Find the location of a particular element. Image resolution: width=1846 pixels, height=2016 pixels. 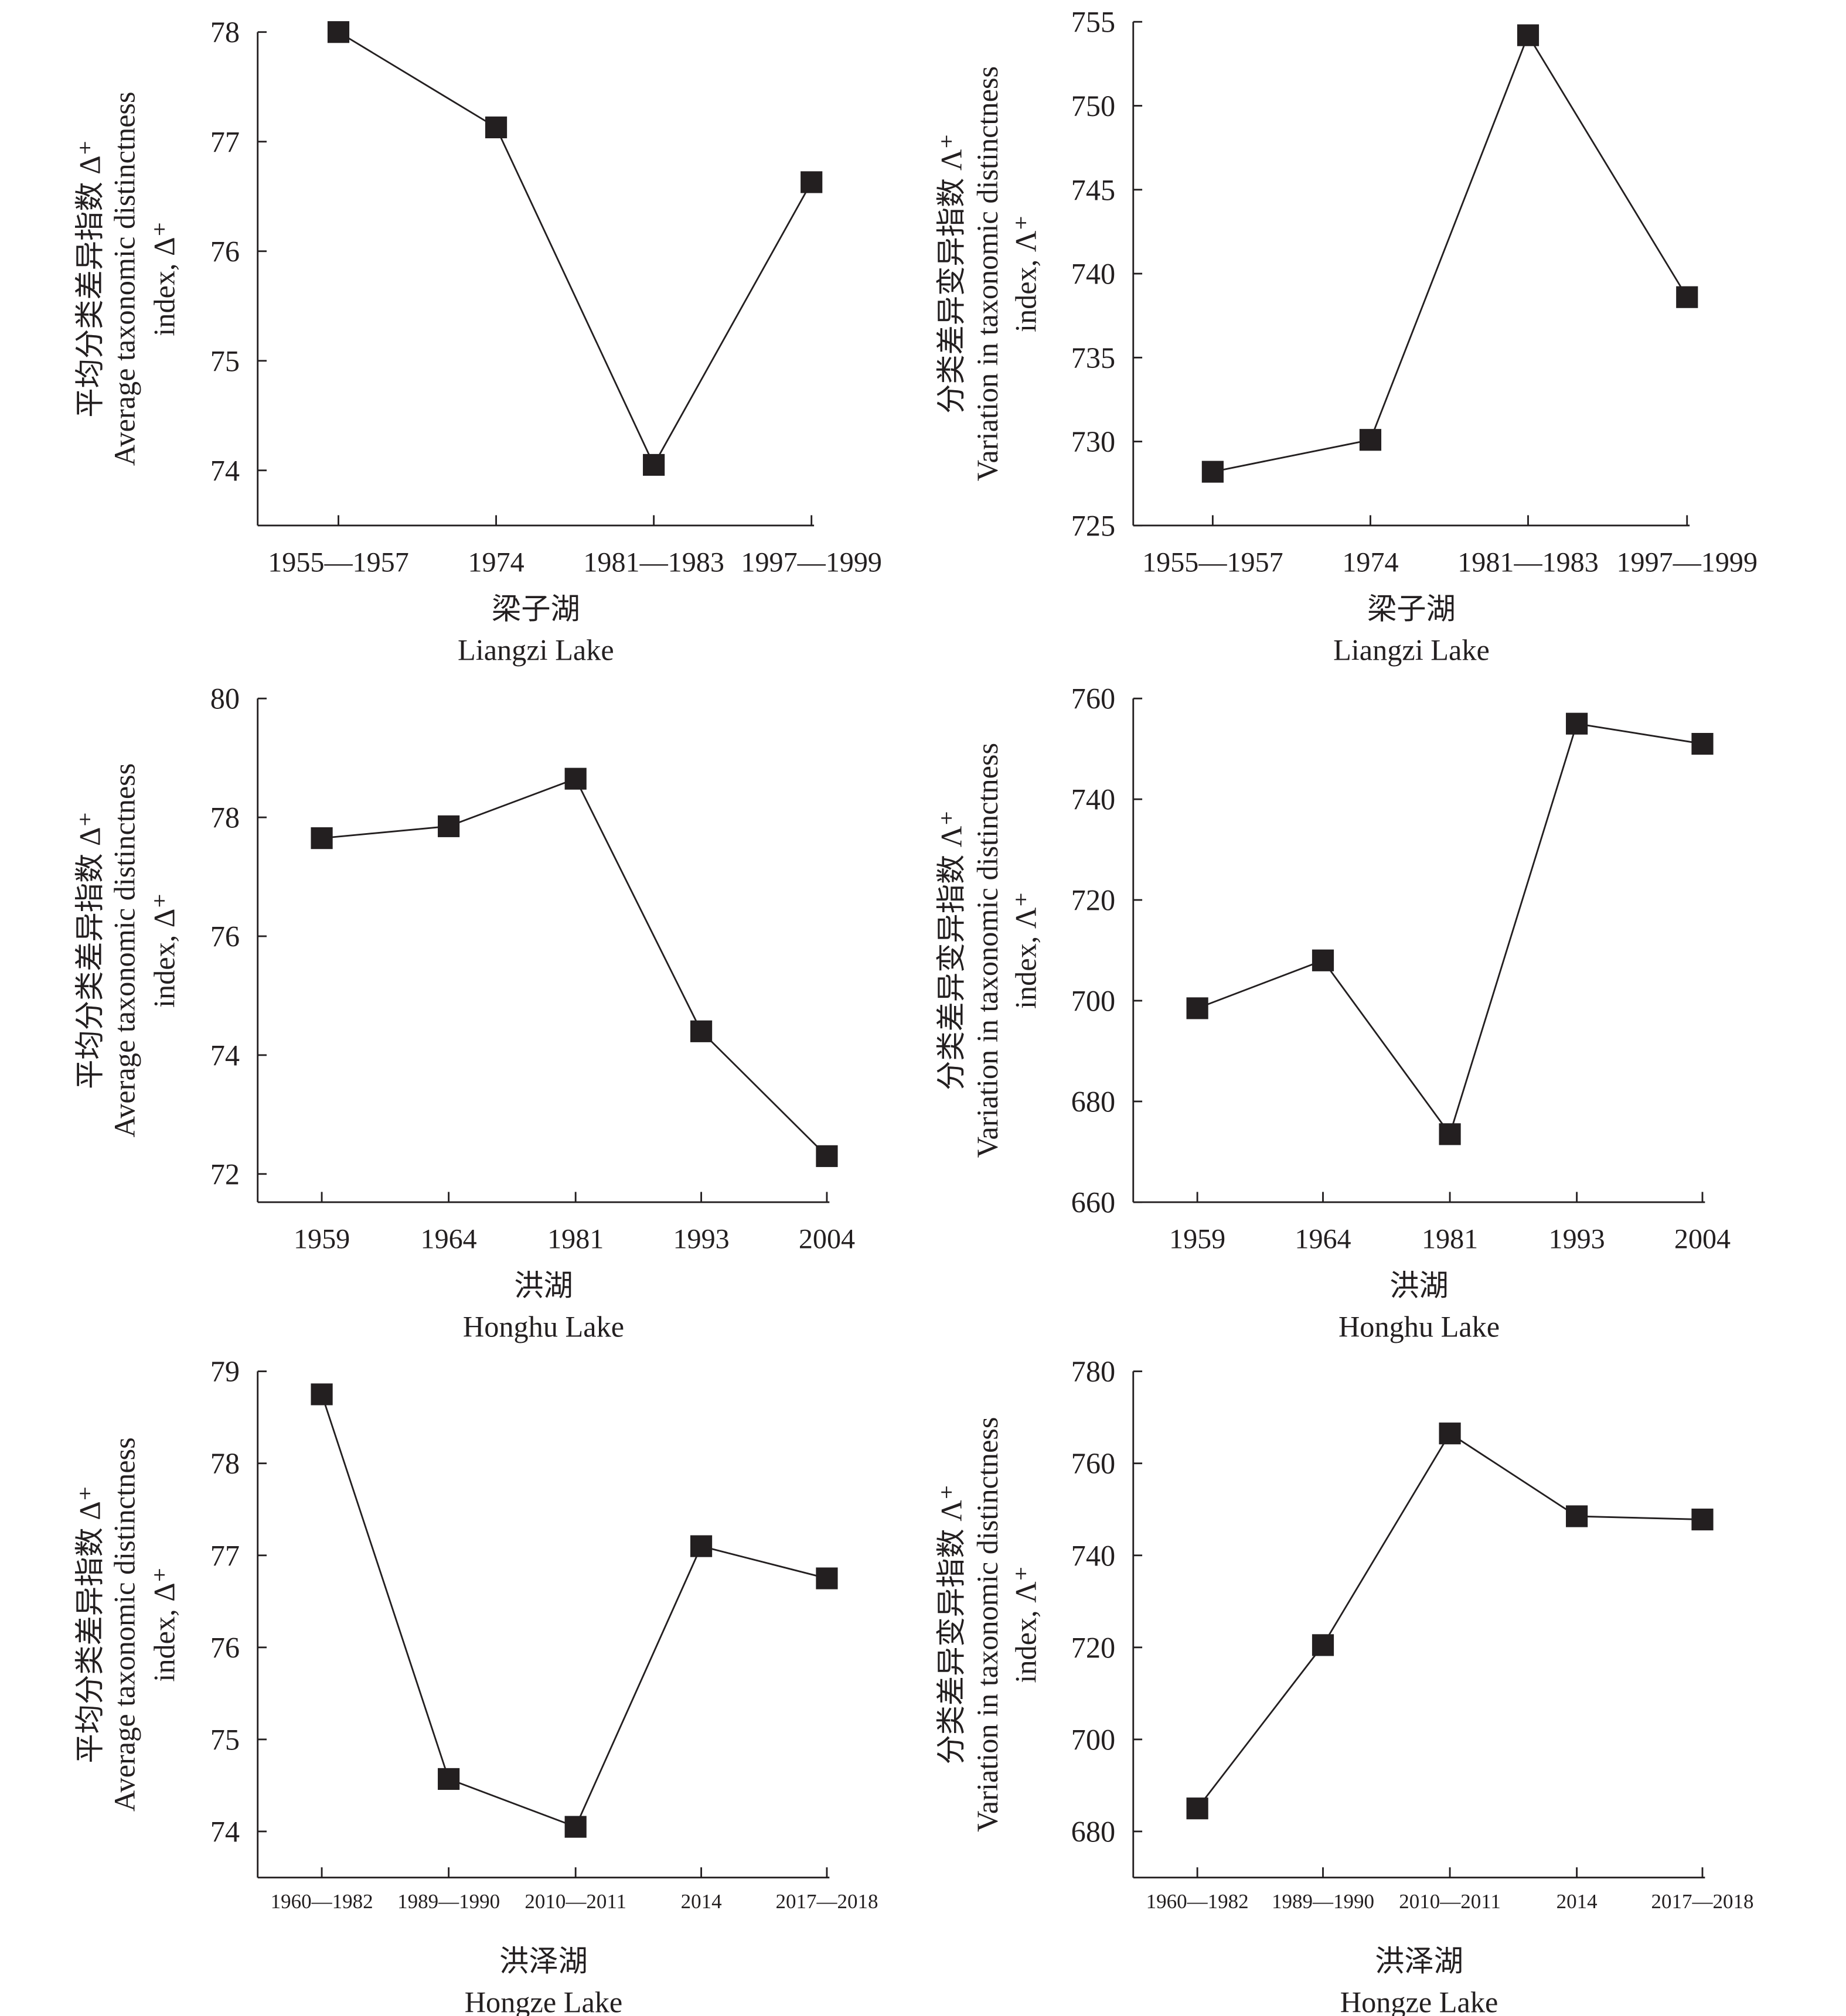

y-tick-label: 755 is located at coordinates (1093, 22).